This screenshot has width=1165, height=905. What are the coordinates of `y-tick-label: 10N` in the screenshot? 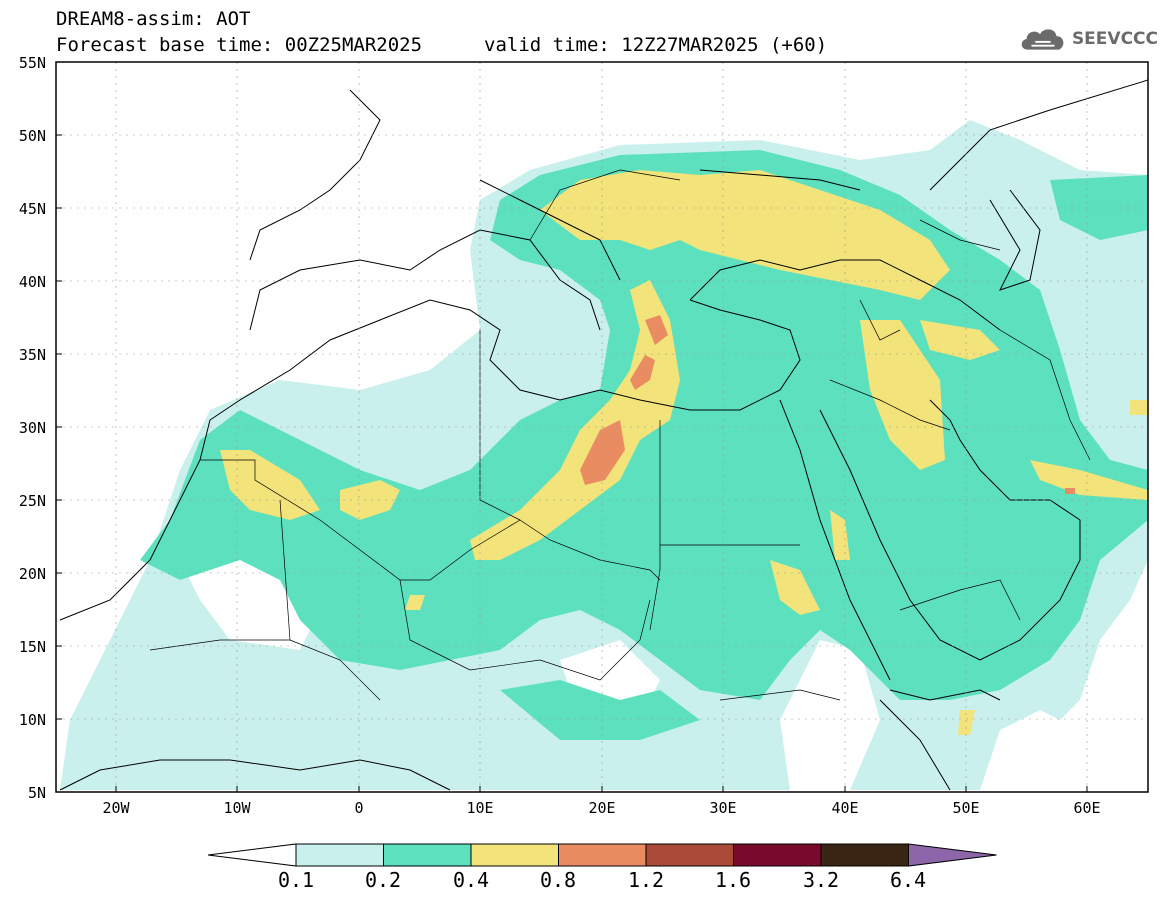 It's located at (32, 720).